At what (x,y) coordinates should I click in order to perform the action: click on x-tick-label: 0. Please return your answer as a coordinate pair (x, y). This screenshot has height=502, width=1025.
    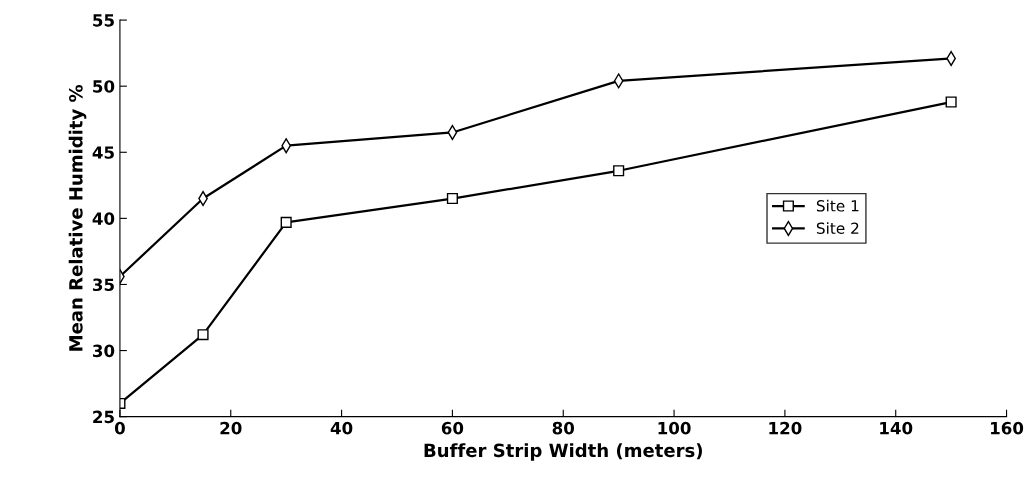
    Looking at the image, I should click on (119, 428).